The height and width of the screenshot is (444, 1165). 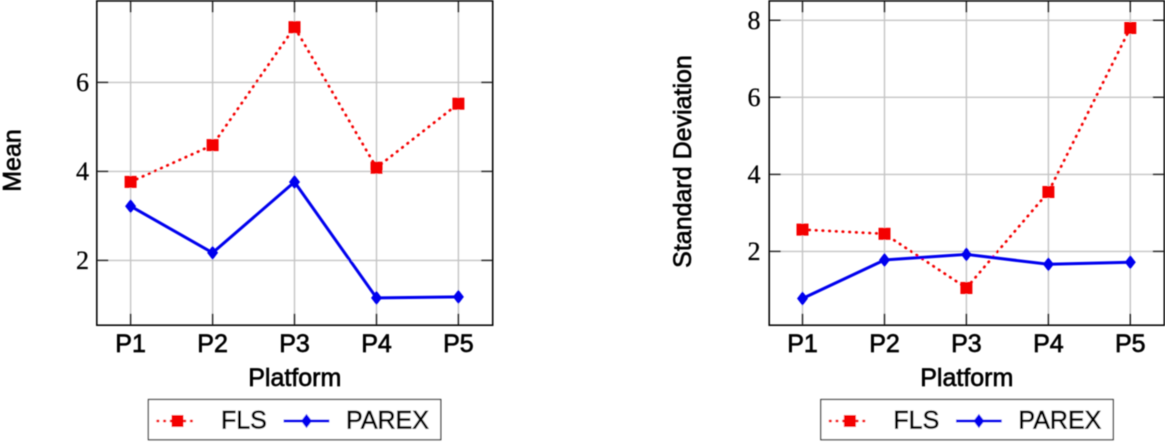 What do you see at coordinates (754, 20) in the screenshot?
I see `svg-text: 8` at bounding box center [754, 20].